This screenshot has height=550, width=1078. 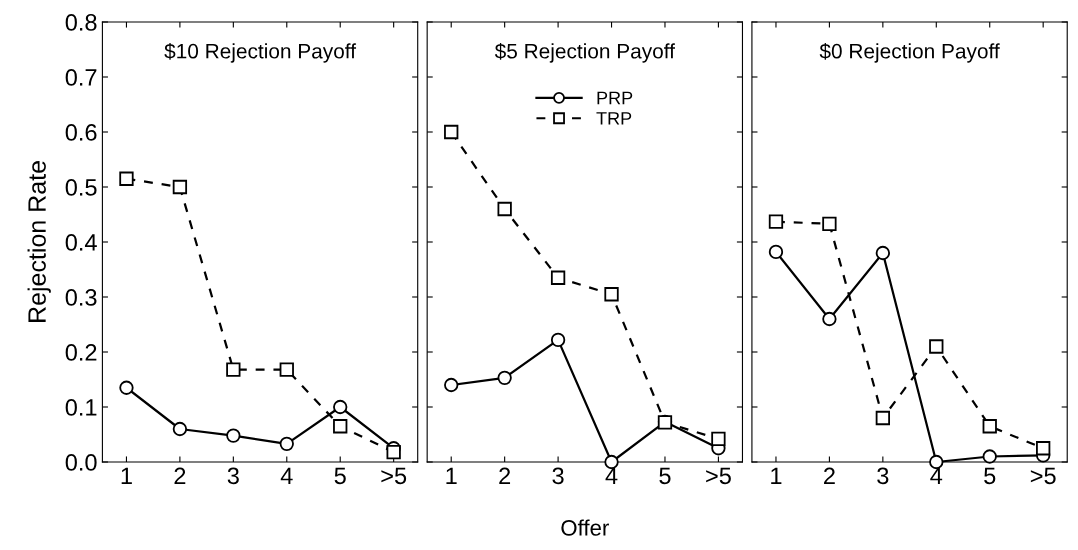 What do you see at coordinates (585, 527) in the screenshot?
I see `x-axis-title: Offer` at bounding box center [585, 527].